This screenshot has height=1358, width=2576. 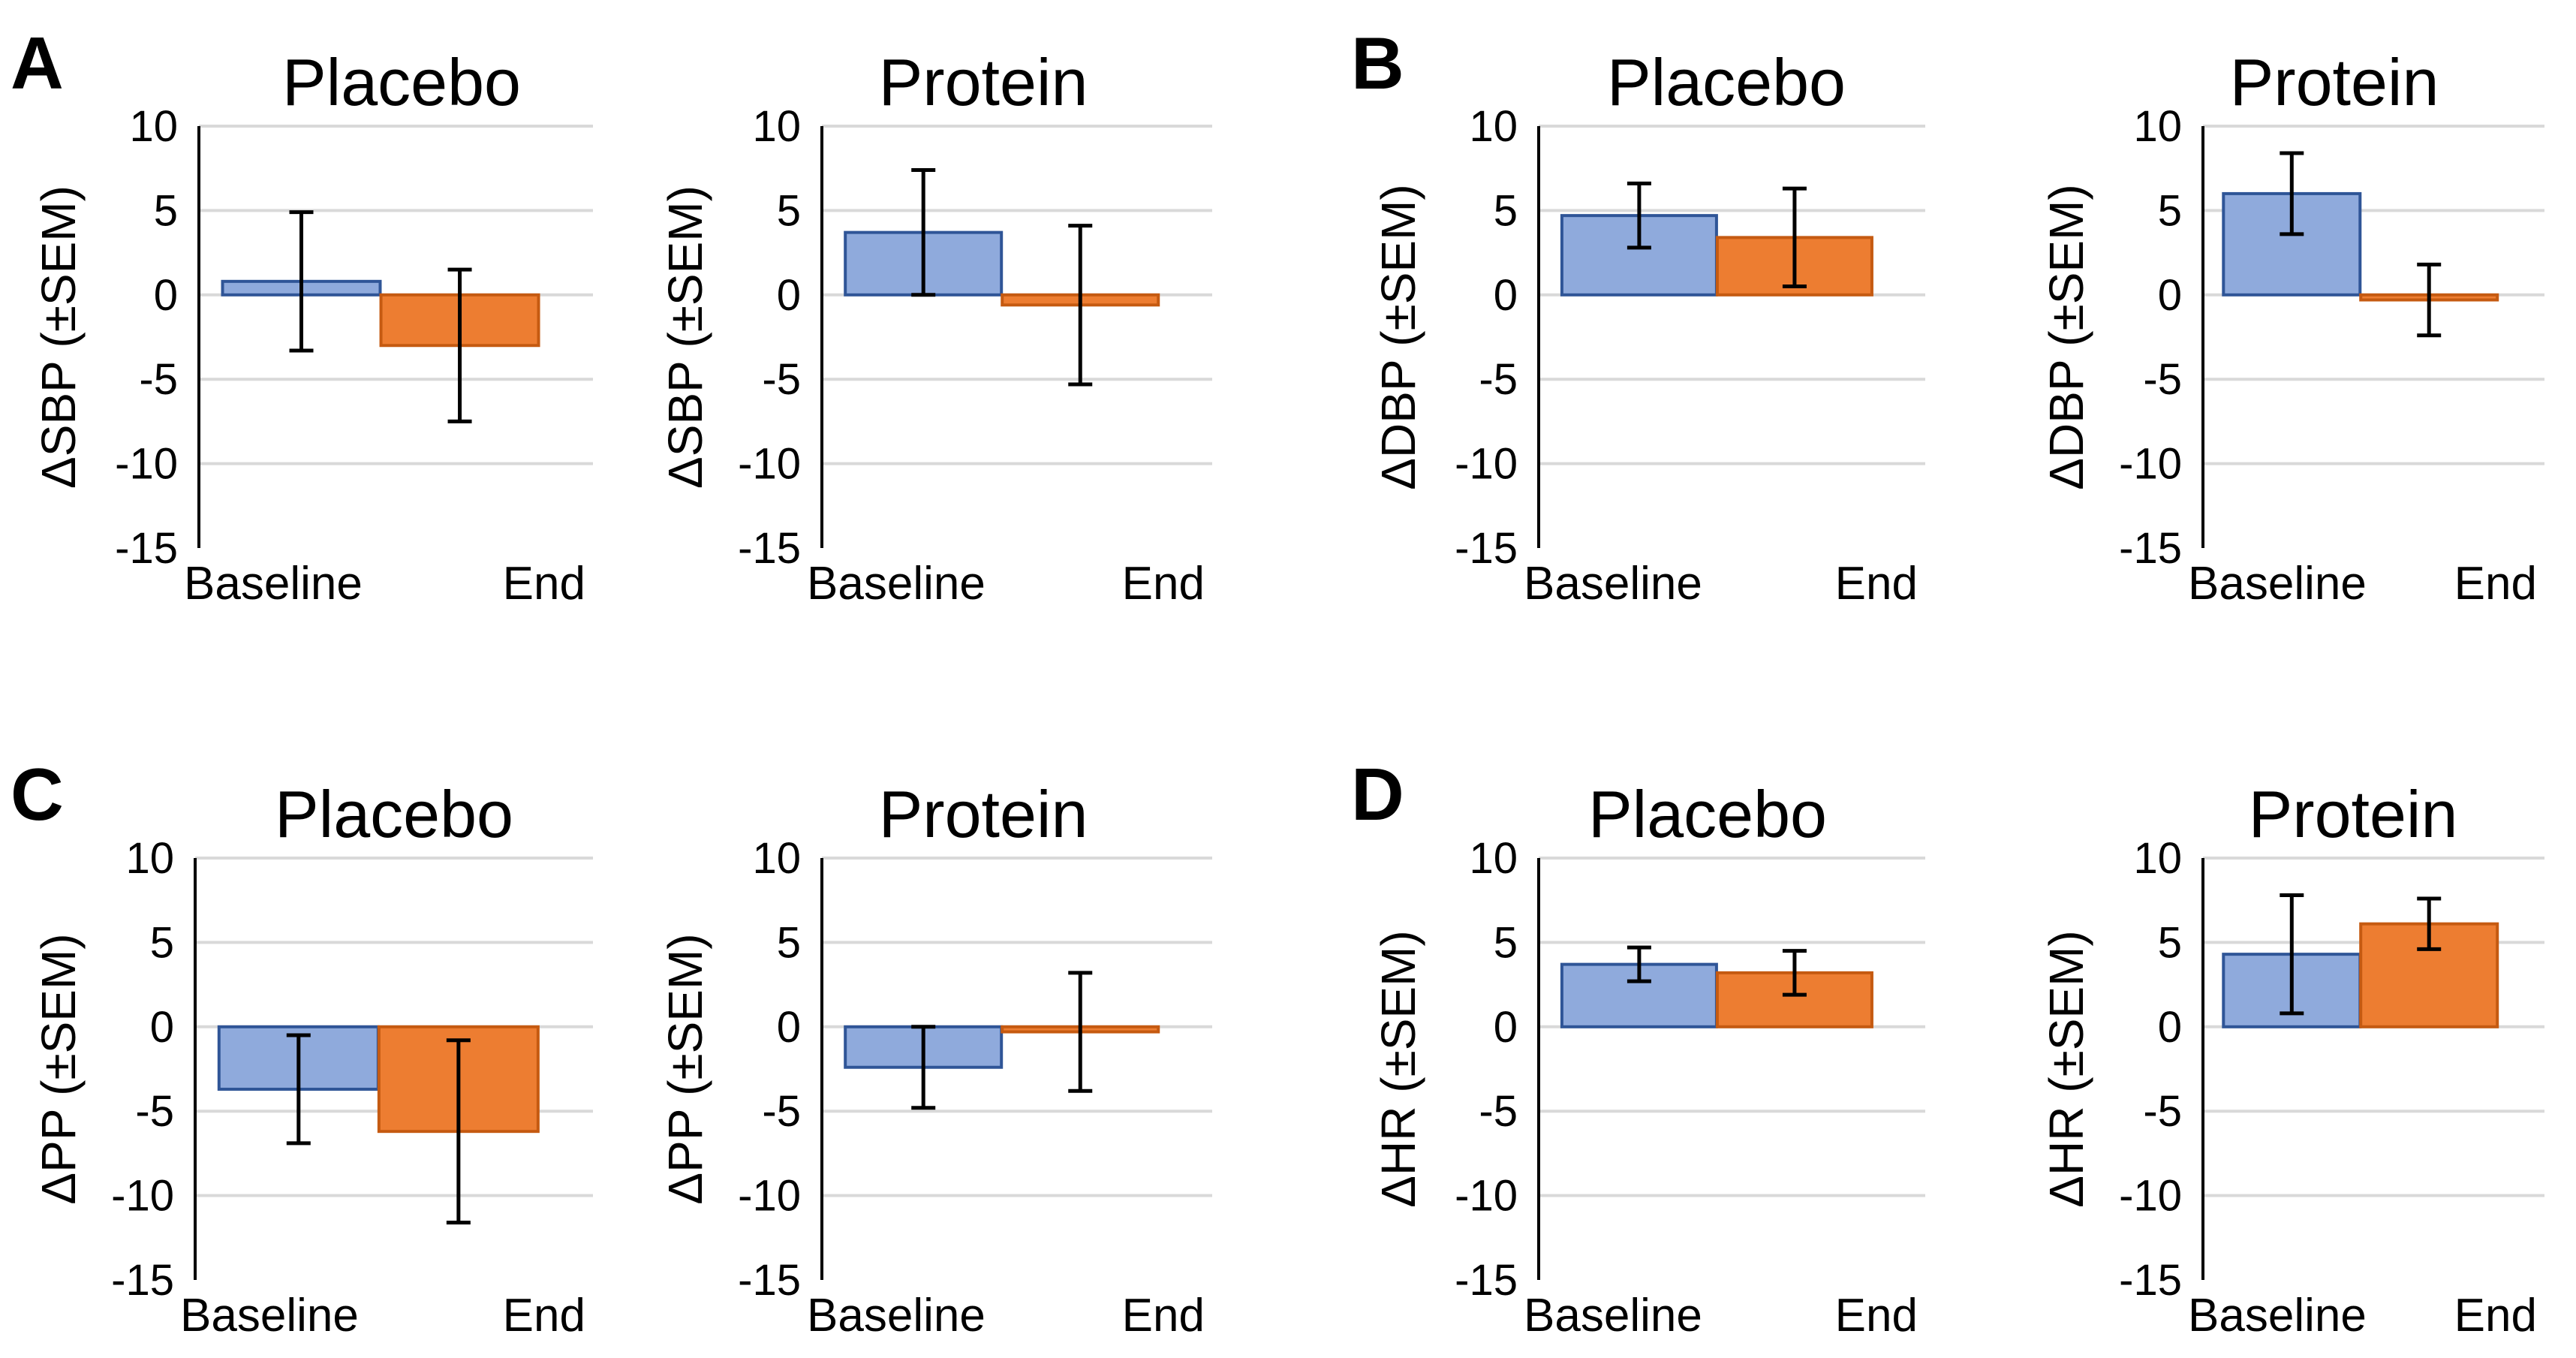 What do you see at coordinates (1377, 794) in the screenshot?
I see `panel-letter-d: D` at bounding box center [1377, 794].